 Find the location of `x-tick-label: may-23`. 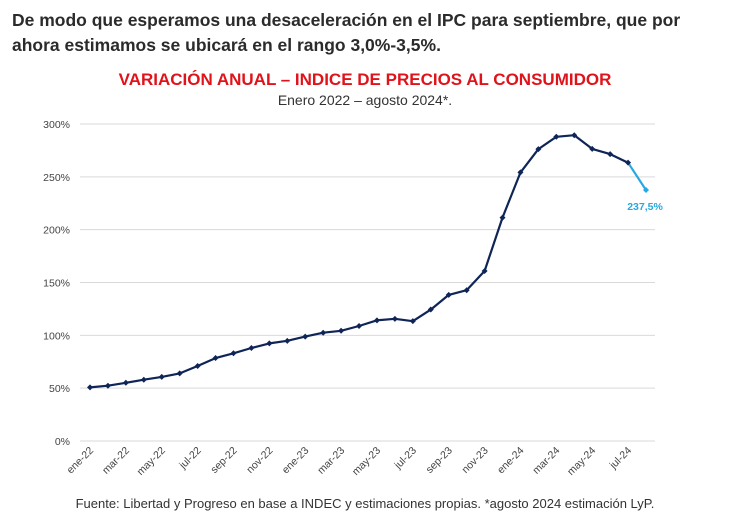

x-tick-label: may-23 is located at coordinates (366, 461).